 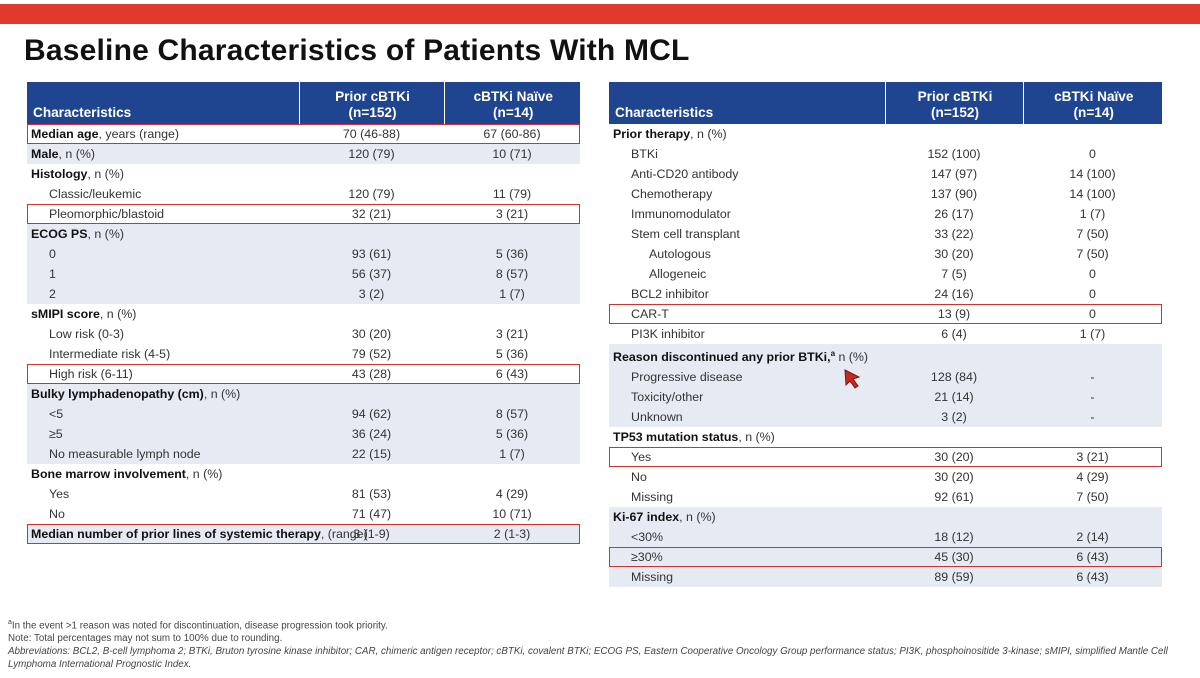 I want to click on table-row: Immunomodulator 26 (17) 1 (7), so click(x=868, y=214).